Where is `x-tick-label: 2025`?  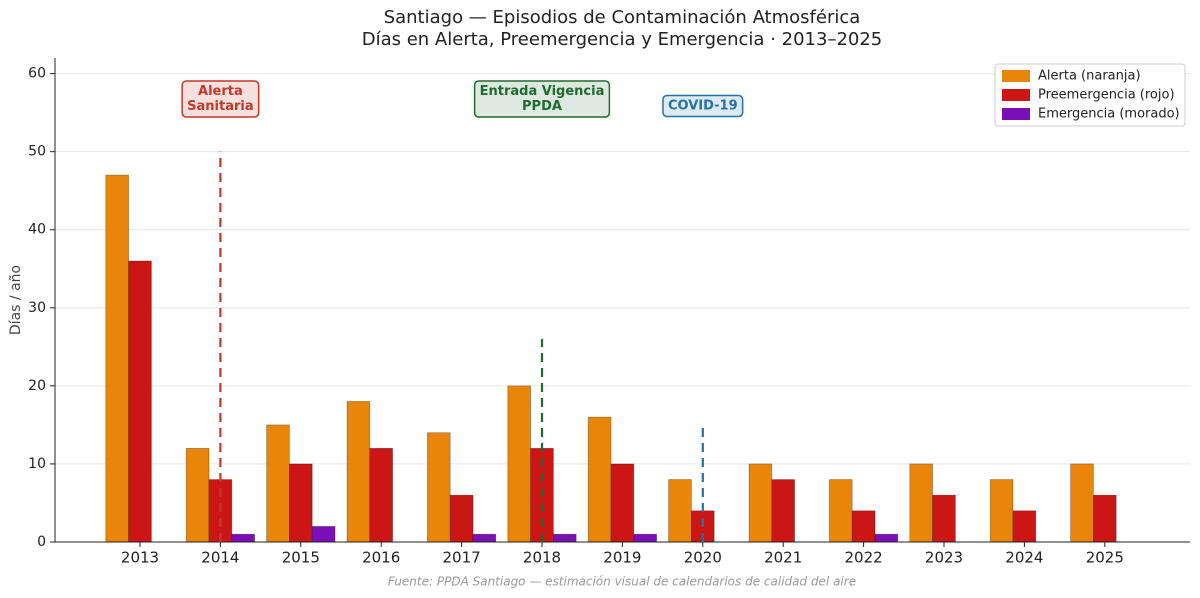
x-tick-label: 2025 is located at coordinates (1105, 558).